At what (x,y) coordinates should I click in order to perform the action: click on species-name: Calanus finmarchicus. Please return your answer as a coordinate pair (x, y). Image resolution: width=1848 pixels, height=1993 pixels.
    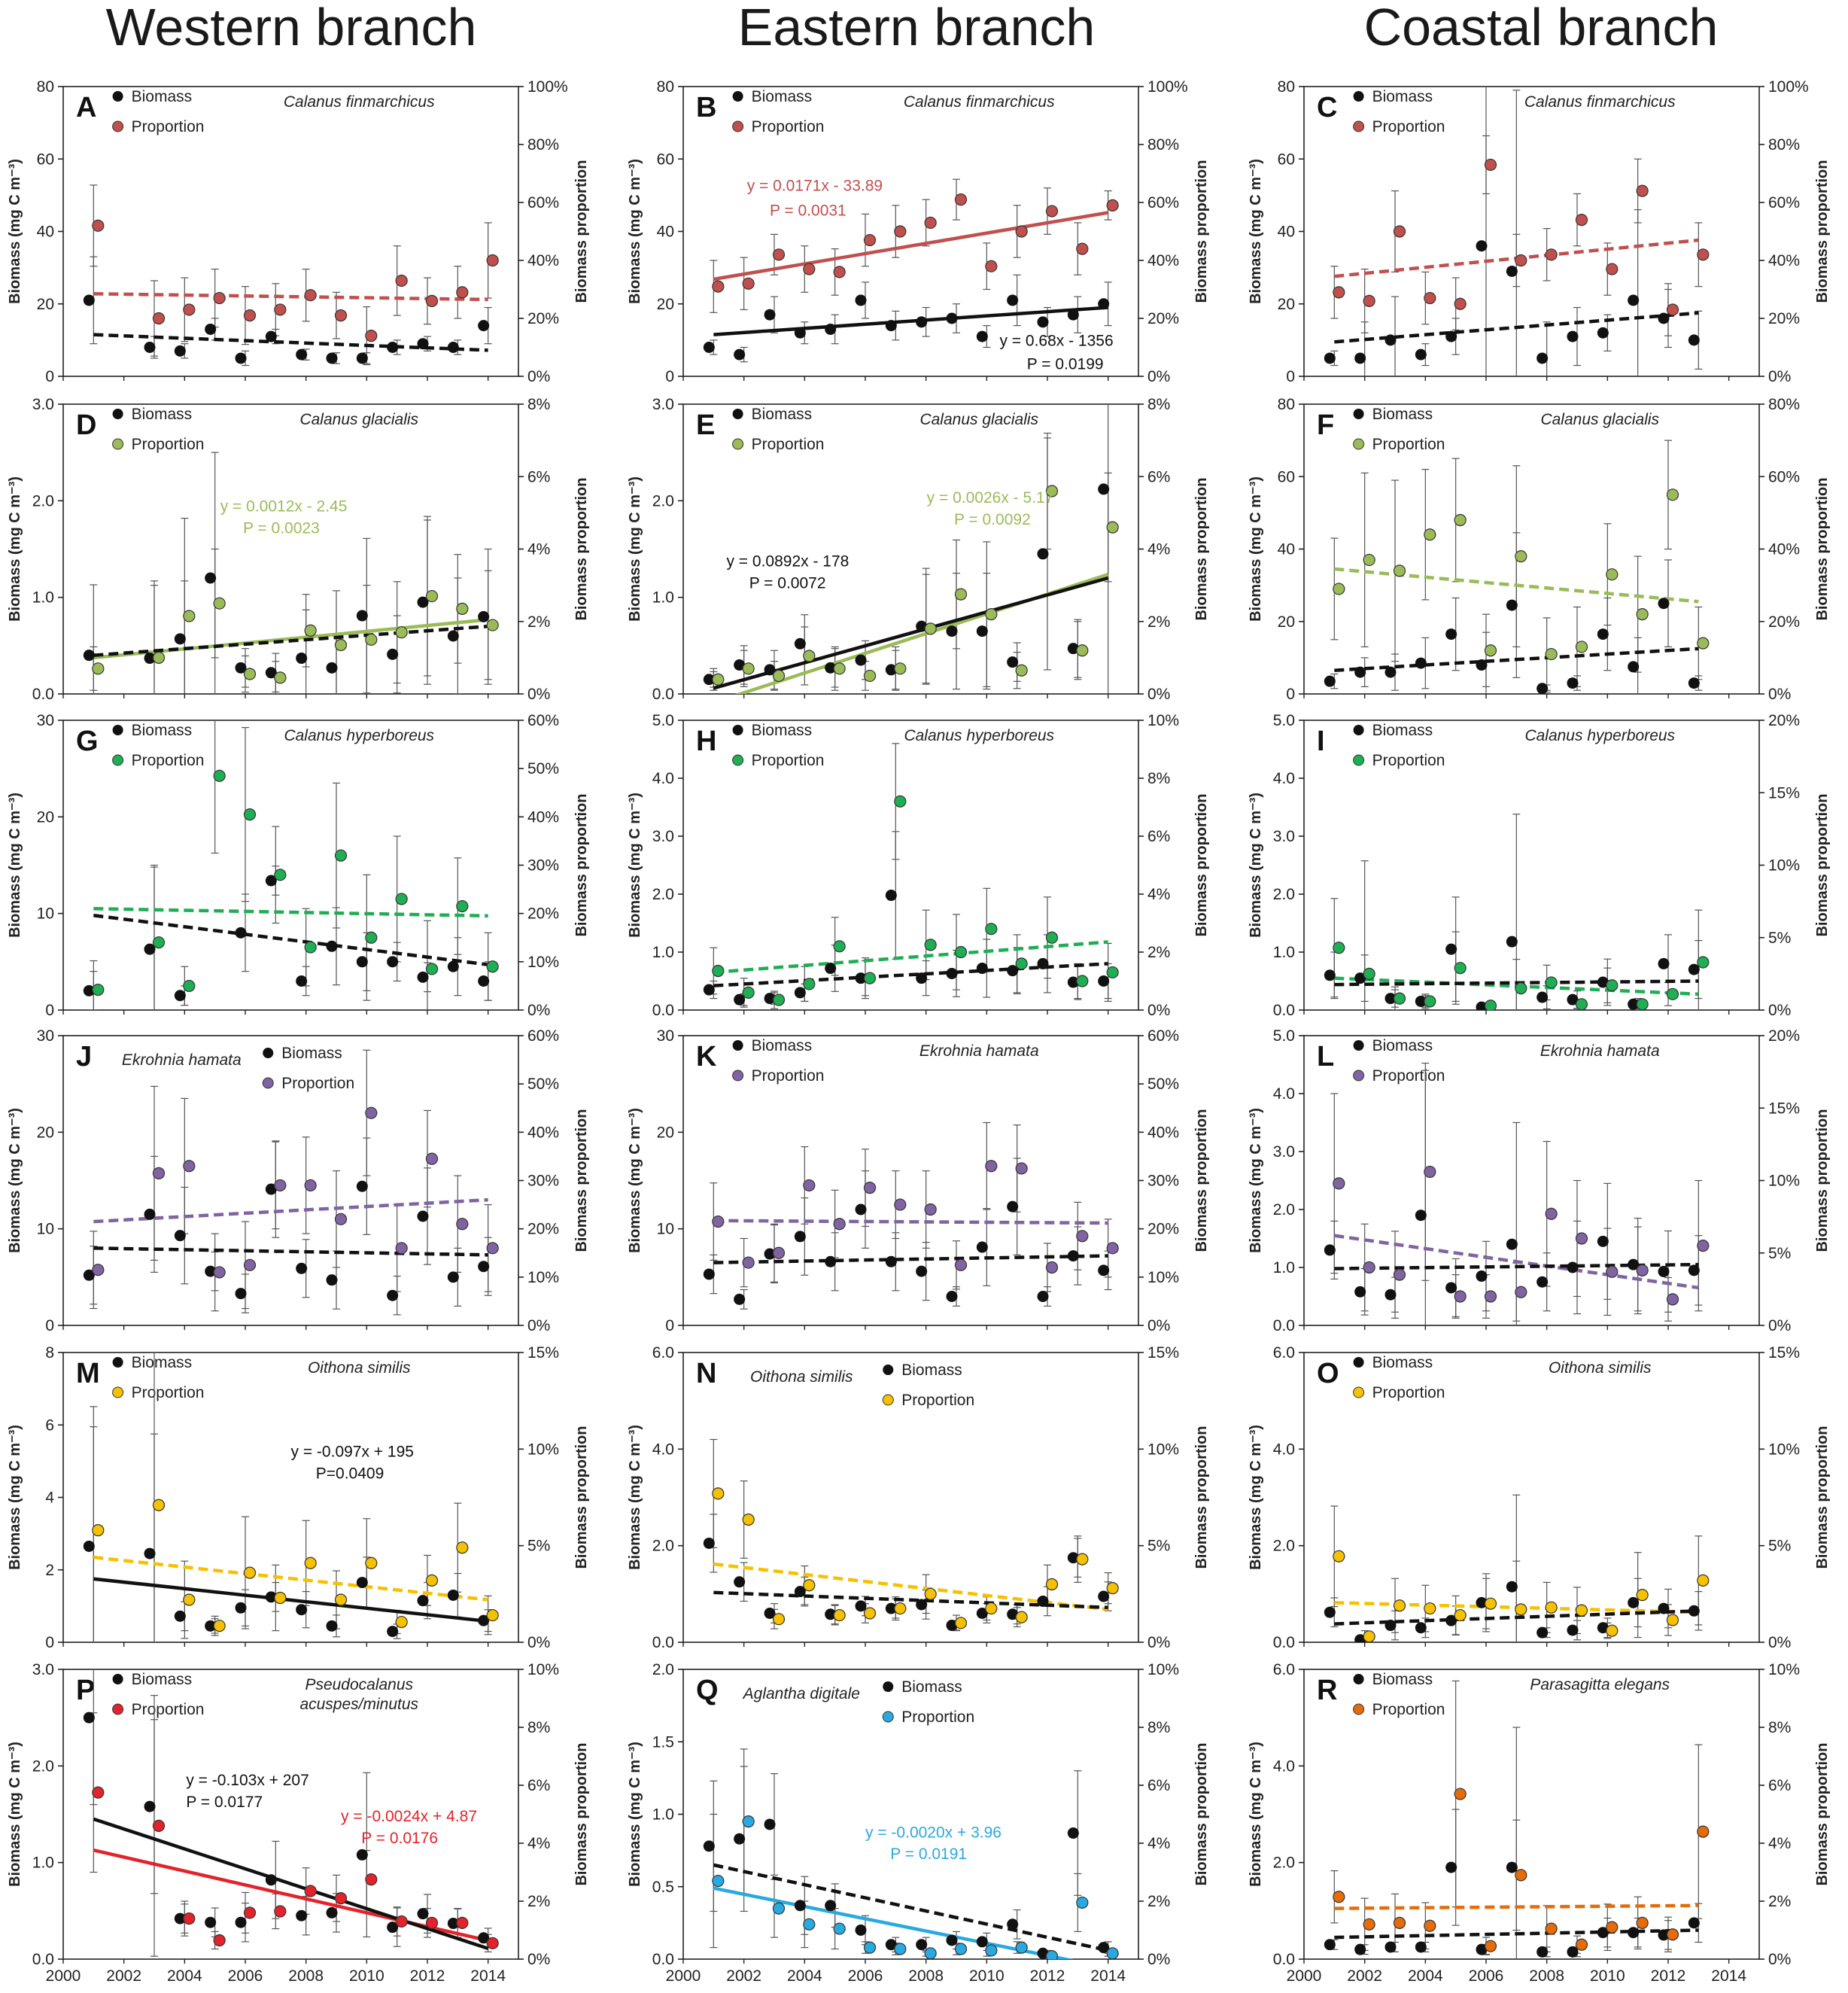
    Looking at the image, I should click on (979, 102).